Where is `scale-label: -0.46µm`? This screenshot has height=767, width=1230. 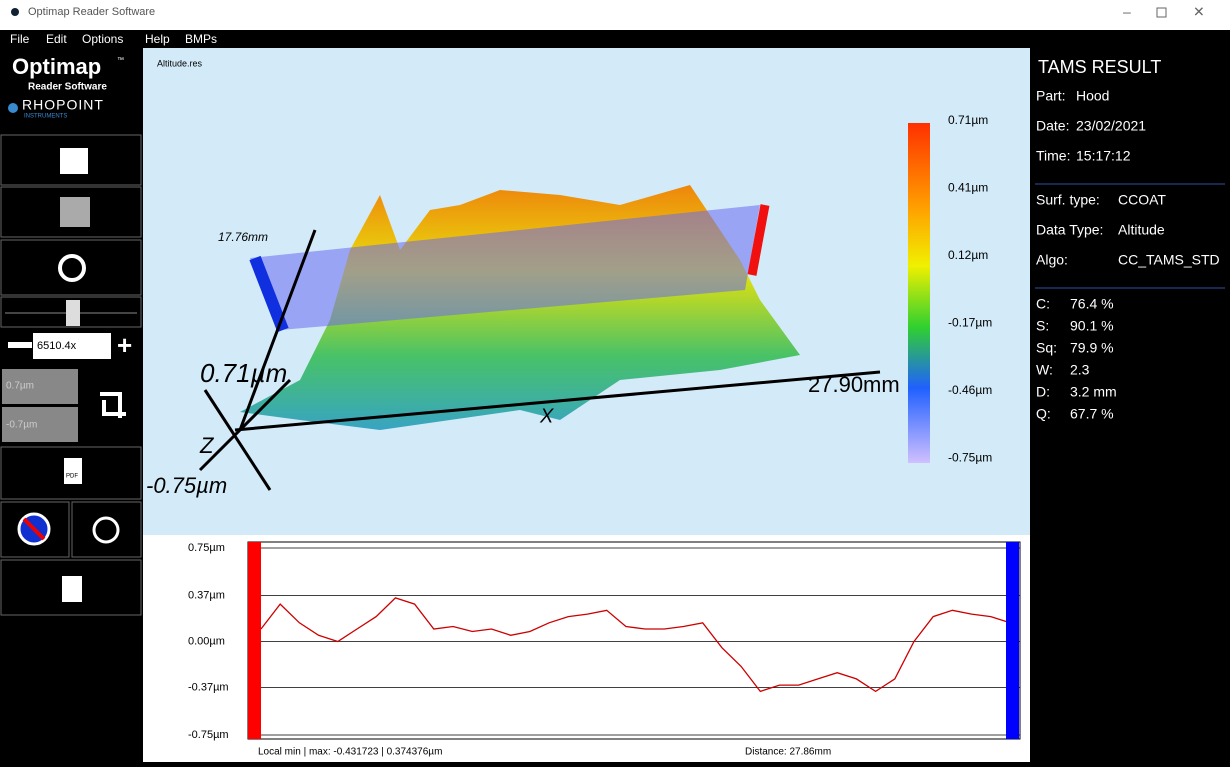
scale-label: -0.46µm is located at coordinates (970, 390).